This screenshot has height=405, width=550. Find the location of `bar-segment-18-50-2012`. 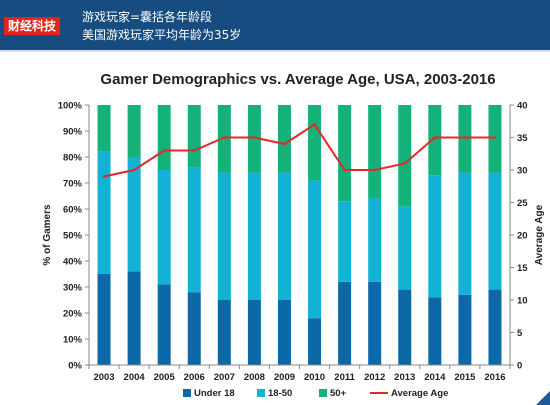

bar-segment-18-50-2012 is located at coordinates (375, 240).